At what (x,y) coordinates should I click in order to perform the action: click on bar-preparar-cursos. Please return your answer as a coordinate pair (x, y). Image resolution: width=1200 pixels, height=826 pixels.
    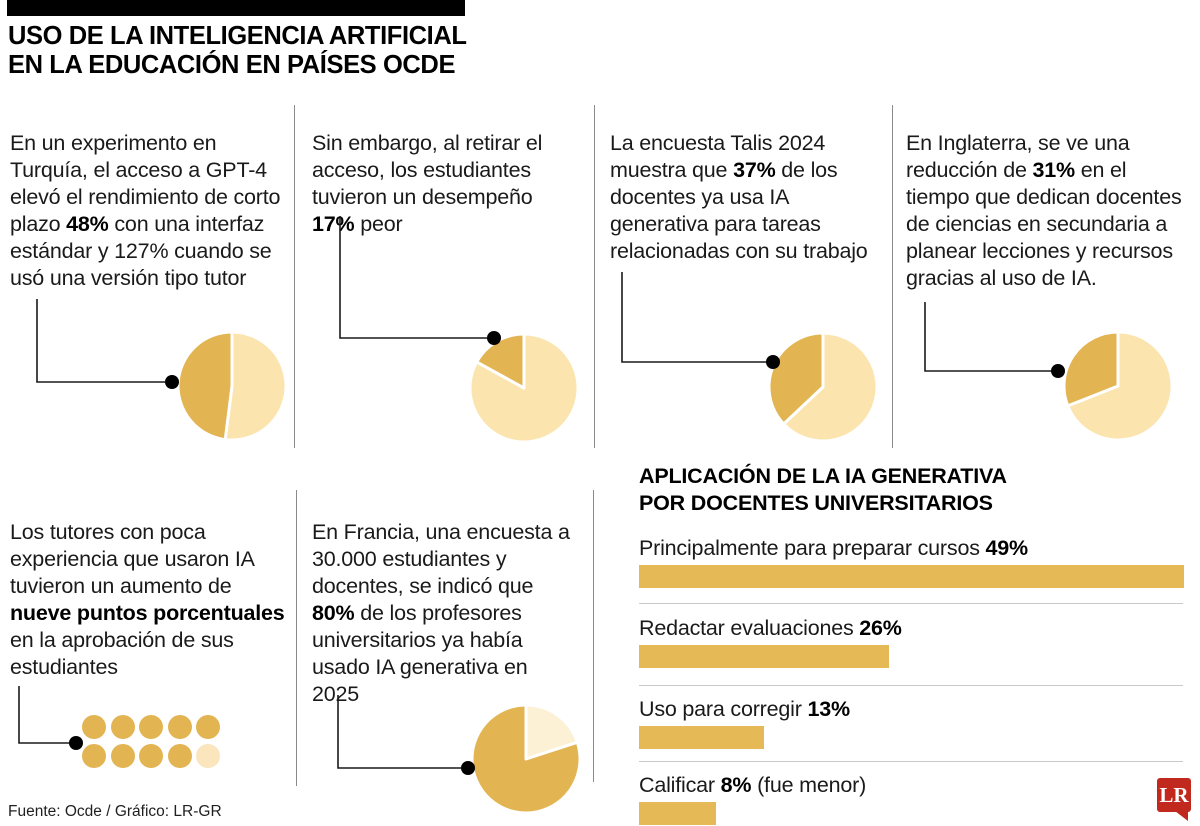
    Looking at the image, I should click on (911, 576).